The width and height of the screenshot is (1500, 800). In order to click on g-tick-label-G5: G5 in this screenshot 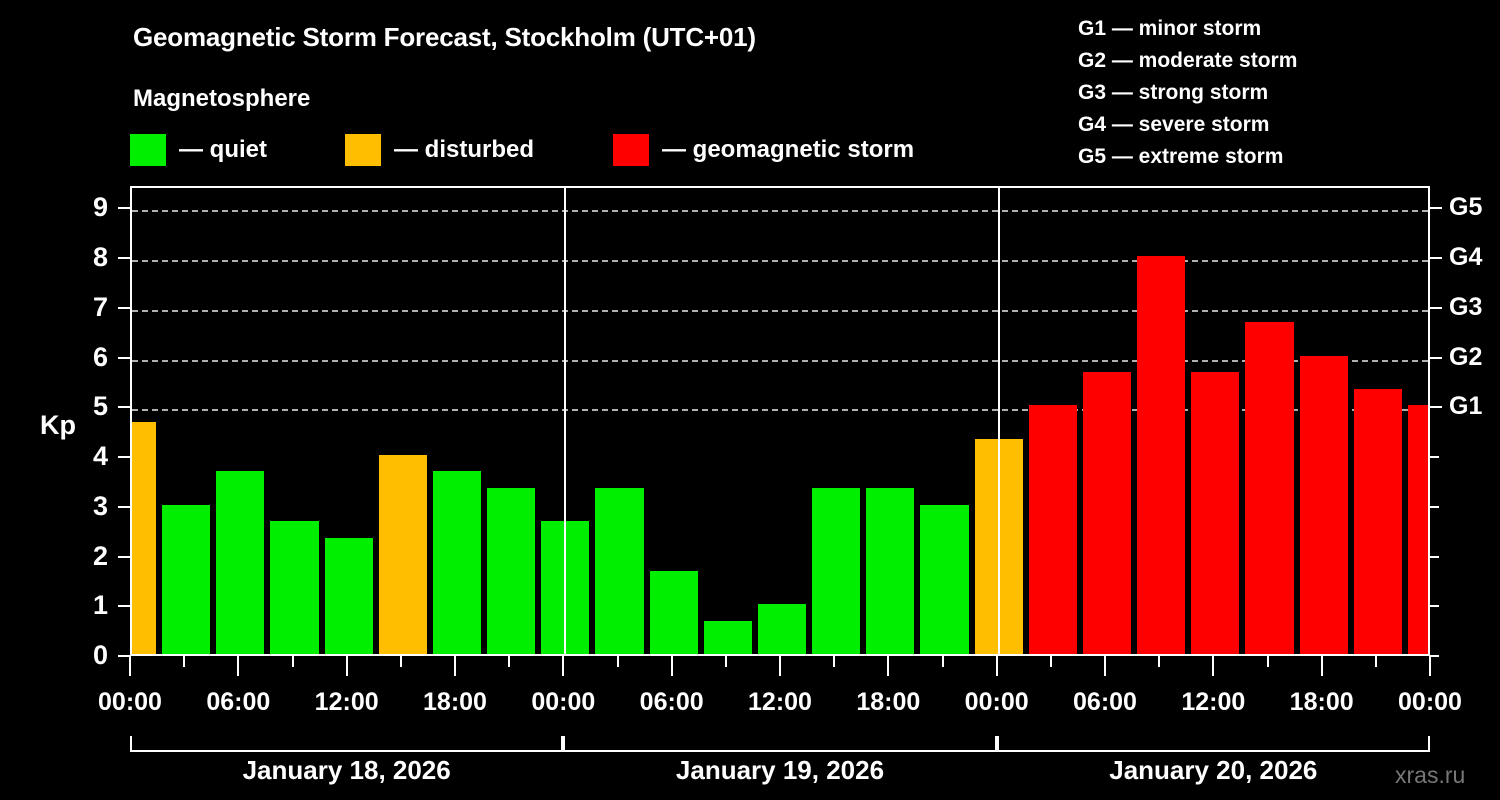, I will do `click(1466, 207)`.